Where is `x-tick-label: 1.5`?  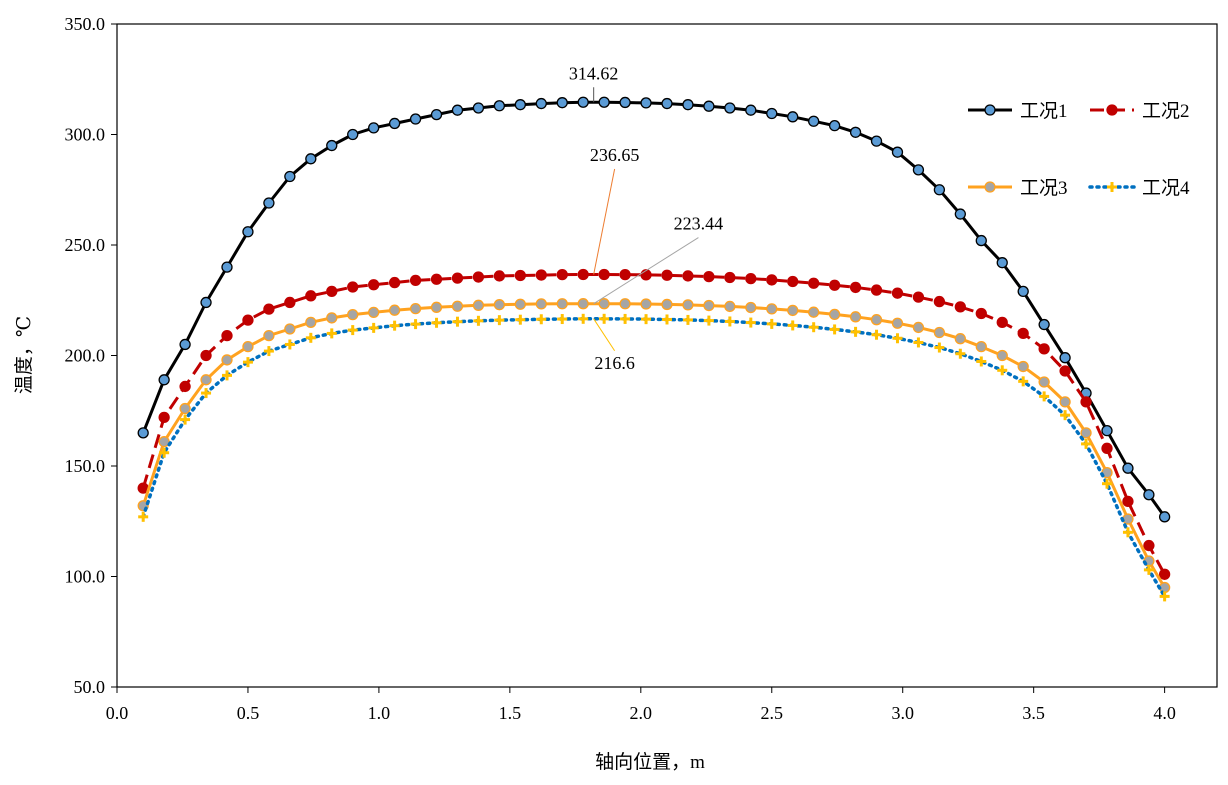
x-tick-label: 1.5 is located at coordinates (510, 713).